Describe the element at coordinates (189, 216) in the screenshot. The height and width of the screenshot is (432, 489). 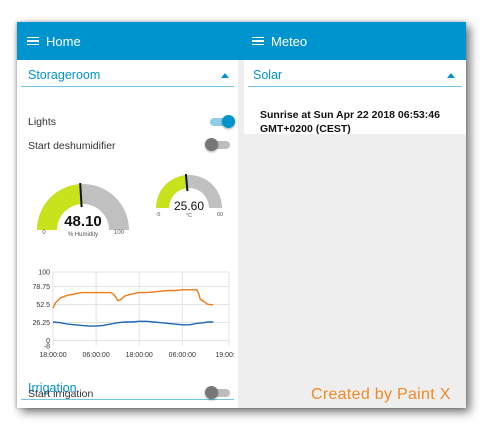
I see `temperature-unit: °C` at that location.